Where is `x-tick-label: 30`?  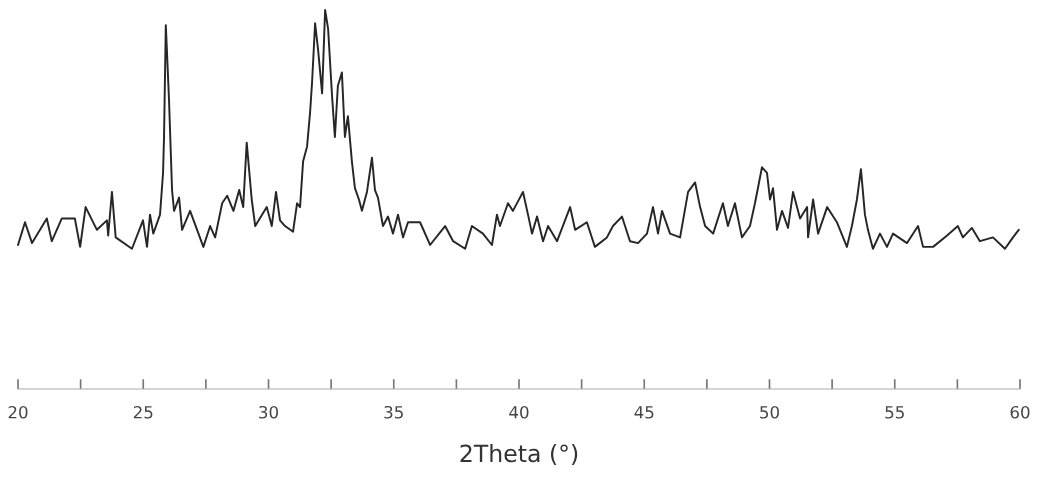 x-tick-label: 30 is located at coordinates (268, 412).